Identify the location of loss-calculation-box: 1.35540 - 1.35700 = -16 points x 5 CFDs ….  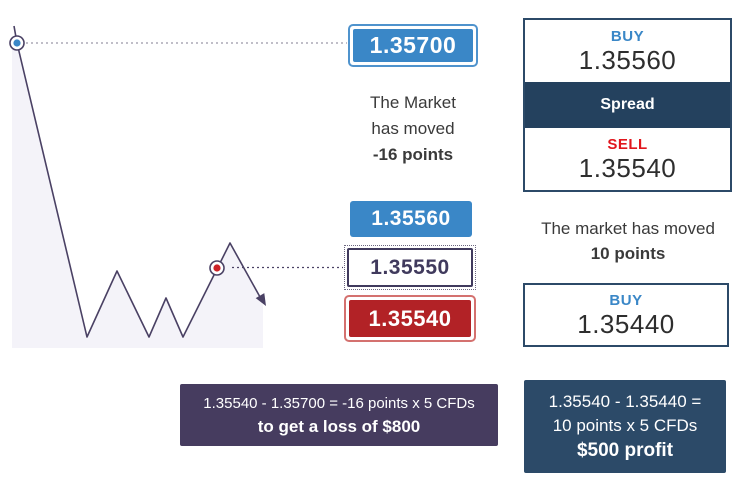
(339, 415).